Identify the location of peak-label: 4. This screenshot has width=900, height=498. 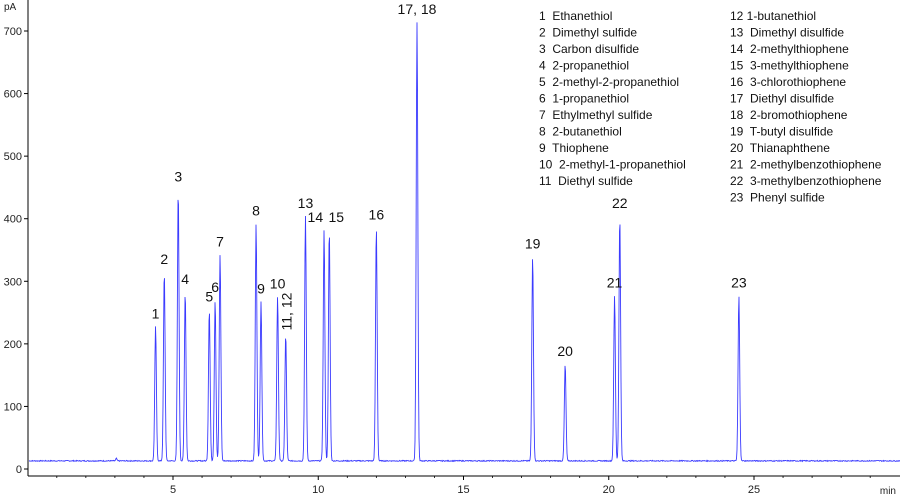
(185, 279).